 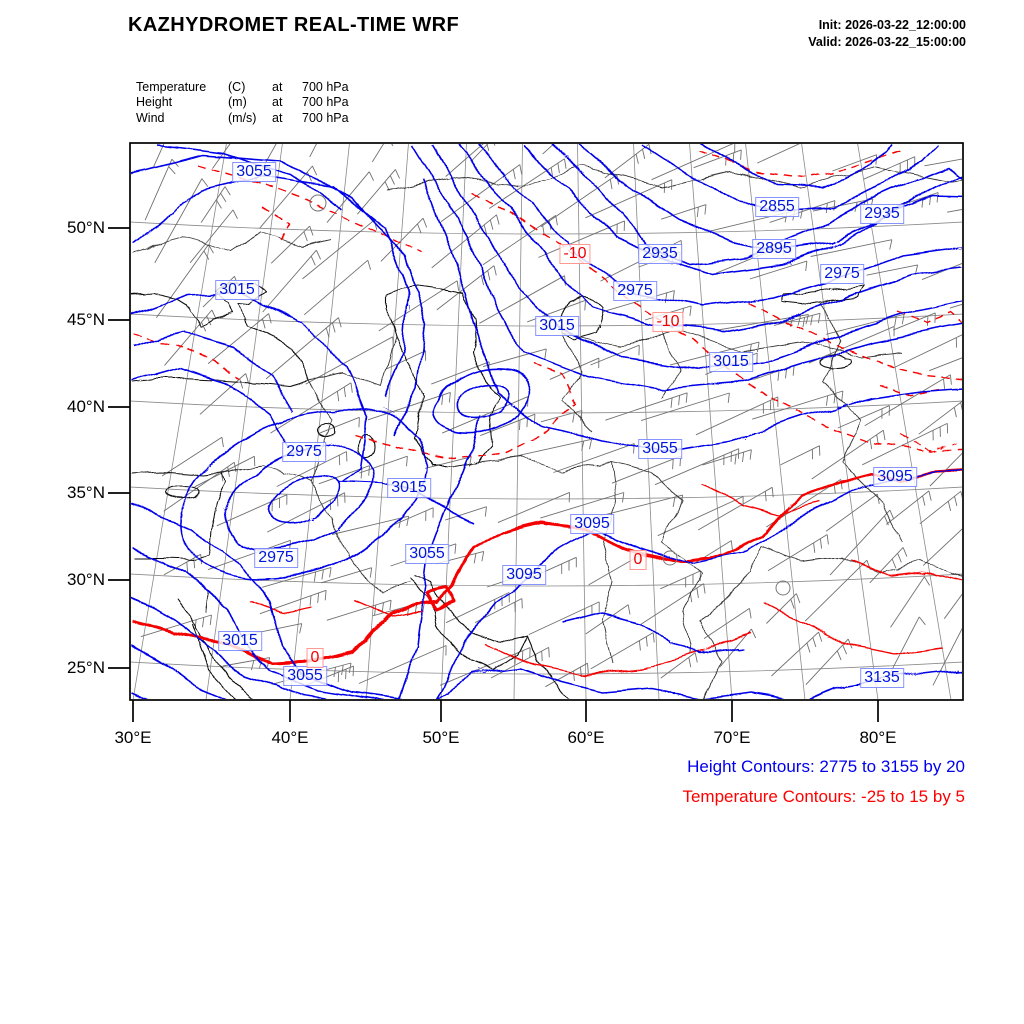 I want to click on temperature-contour-label: 0, so click(x=638, y=560).